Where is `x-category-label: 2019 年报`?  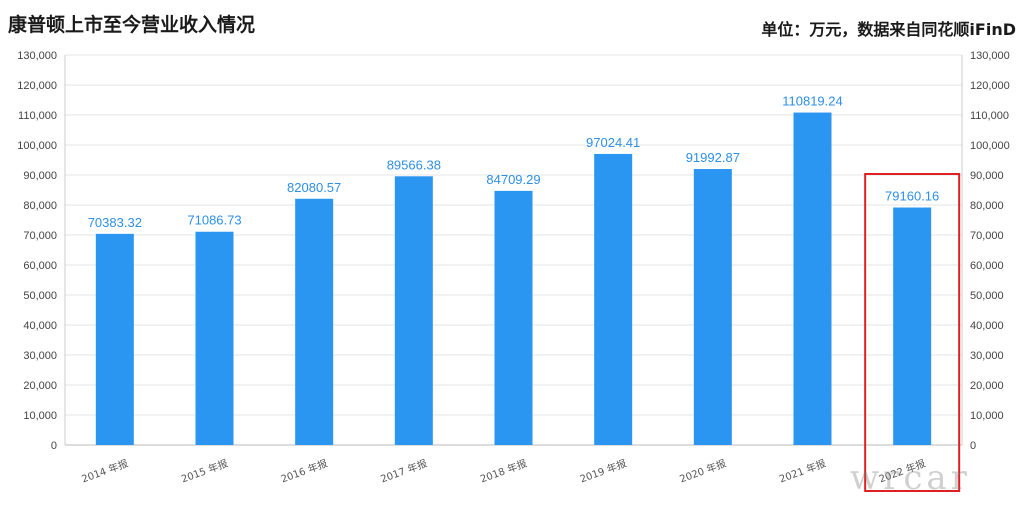
x-category-label: 2019 年报 is located at coordinates (603, 471).